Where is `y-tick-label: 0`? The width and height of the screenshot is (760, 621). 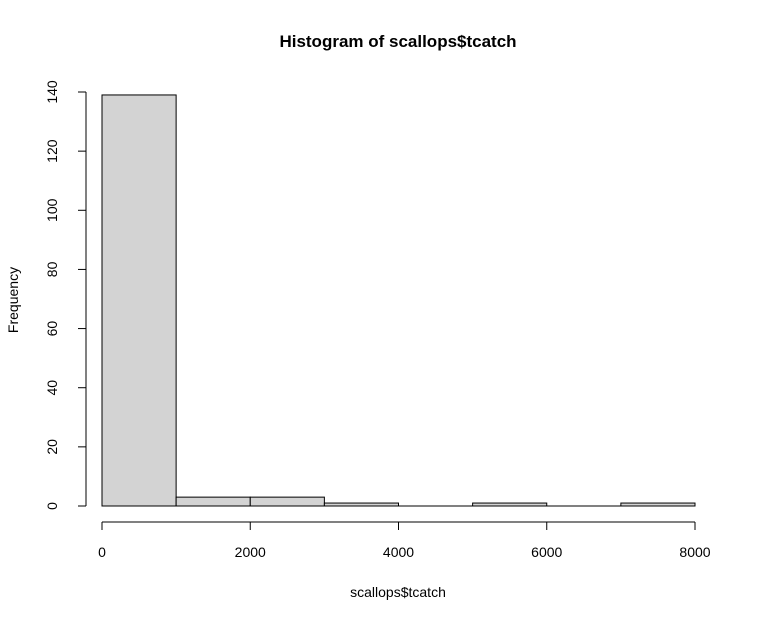
y-tick-label: 0 is located at coordinates (52, 506).